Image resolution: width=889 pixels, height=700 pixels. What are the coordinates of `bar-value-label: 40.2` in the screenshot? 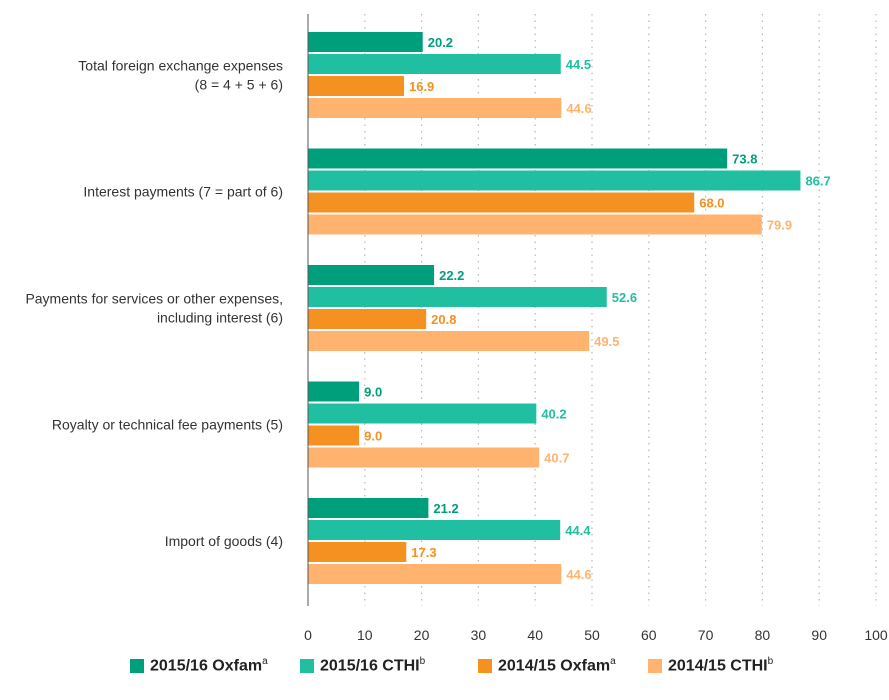 It's located at (553, 414).